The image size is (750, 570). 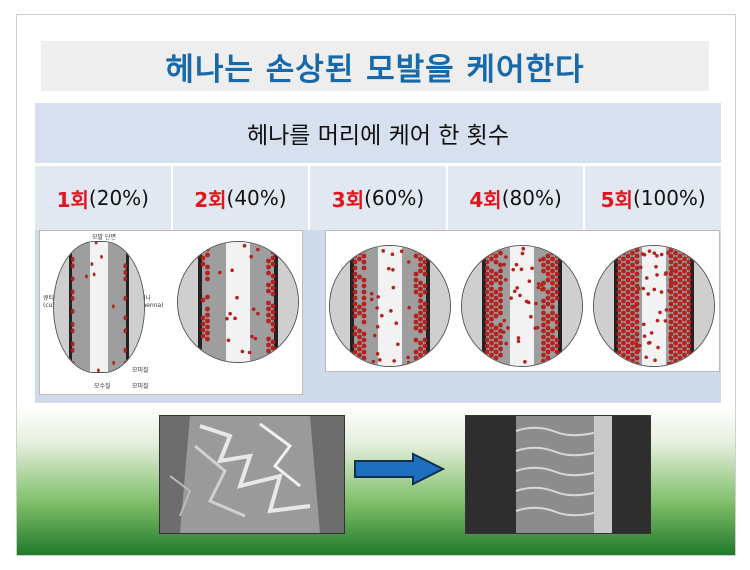 I want to click on column-pct: (80%), so click(x=531, y=198).